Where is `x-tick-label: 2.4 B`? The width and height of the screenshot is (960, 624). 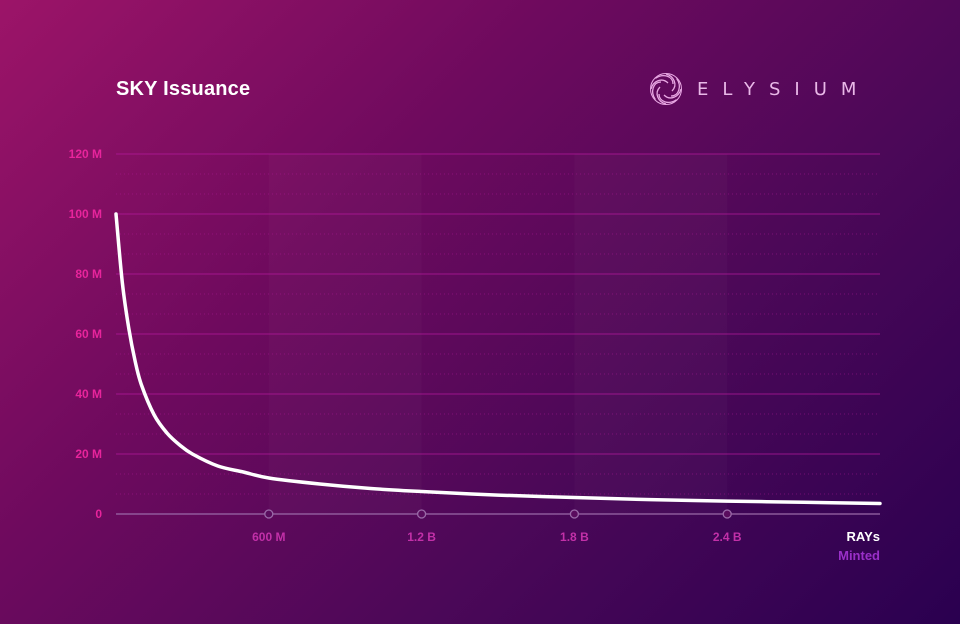
x-tick-label: 2.4 B is located at coordinates (727, 537).